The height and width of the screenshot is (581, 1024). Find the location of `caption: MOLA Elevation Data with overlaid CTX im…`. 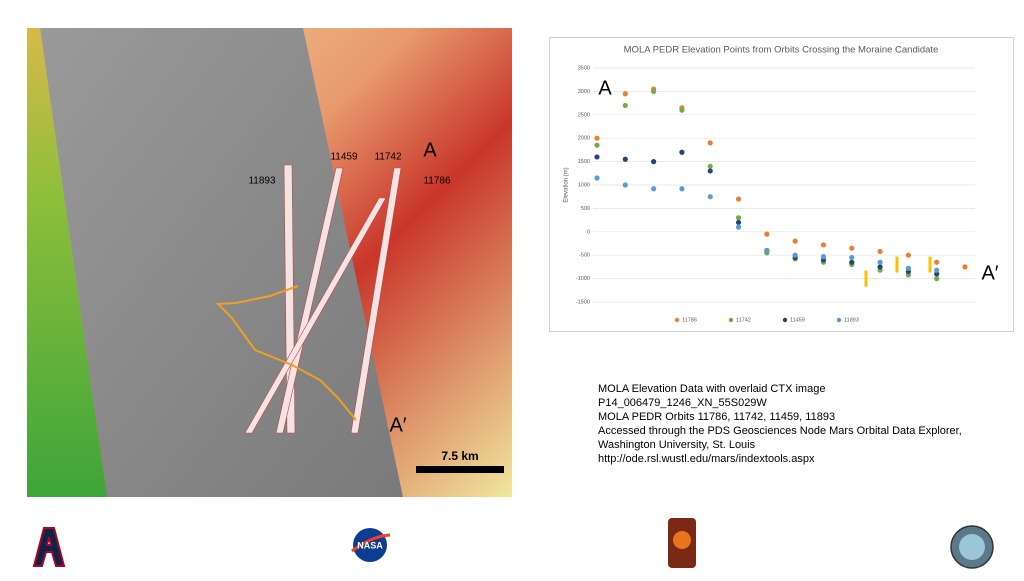

caption: MOLA Elevation Data with overlaid CTX im… is located at coordinates (780, 424).